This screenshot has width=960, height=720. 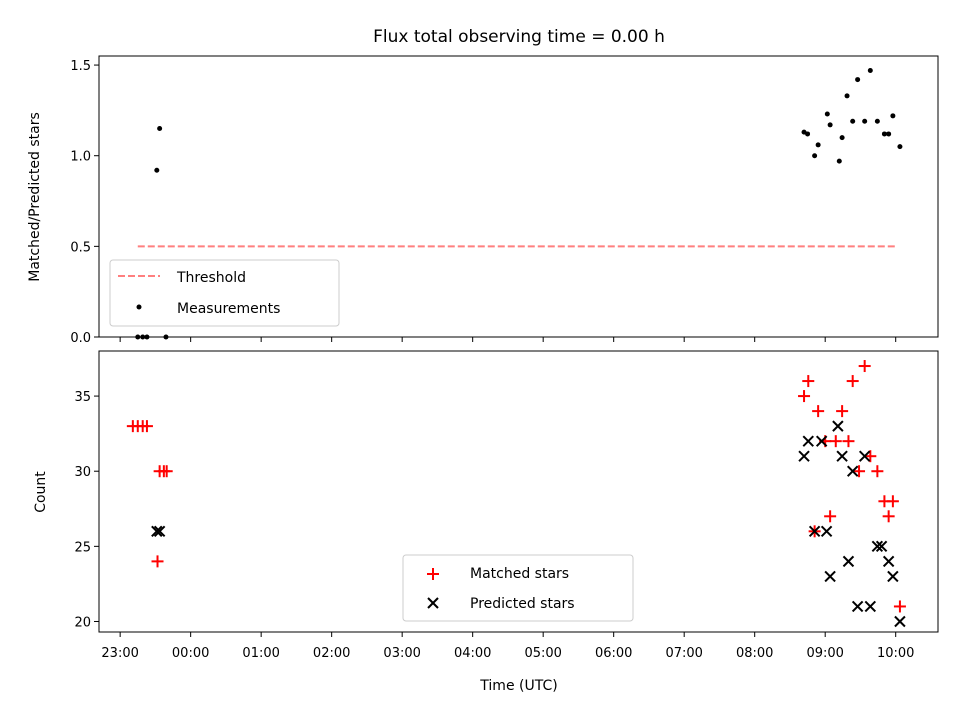 I want to click on x-tick-label: 06:00, so click(x=613, y=653).